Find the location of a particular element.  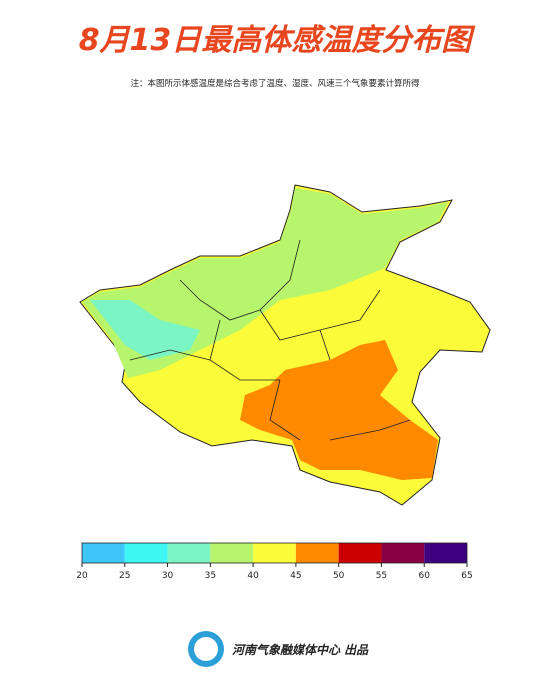

legend-tick-label: 55 is located at coordinates (381, 576).